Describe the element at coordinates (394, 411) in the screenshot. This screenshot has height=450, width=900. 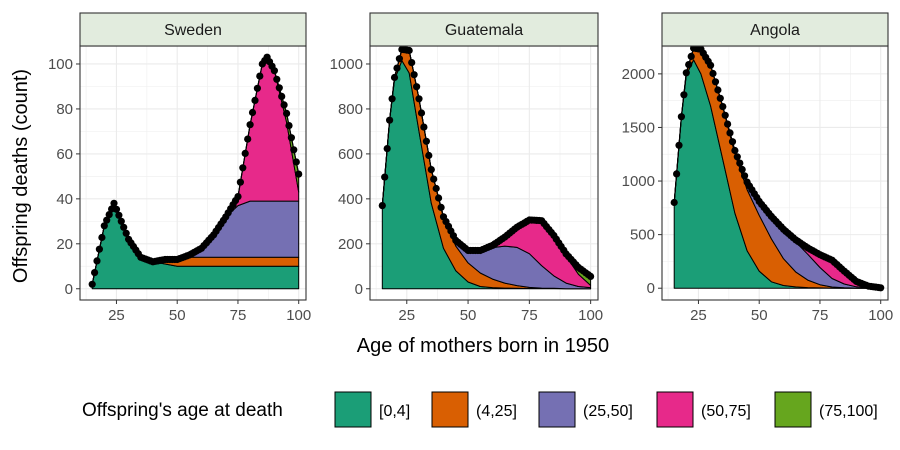
I see `legend-label: [0,4]` at that location.